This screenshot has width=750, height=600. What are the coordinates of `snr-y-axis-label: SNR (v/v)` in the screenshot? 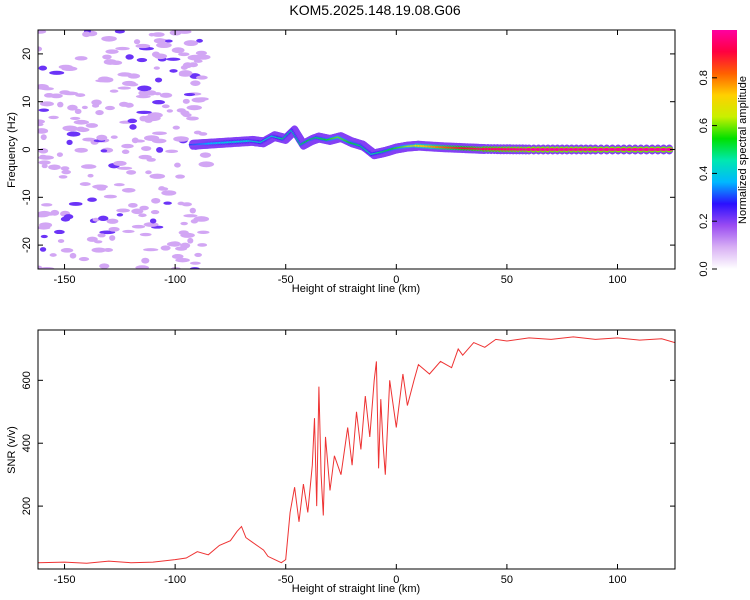 It's located at (12, 450).